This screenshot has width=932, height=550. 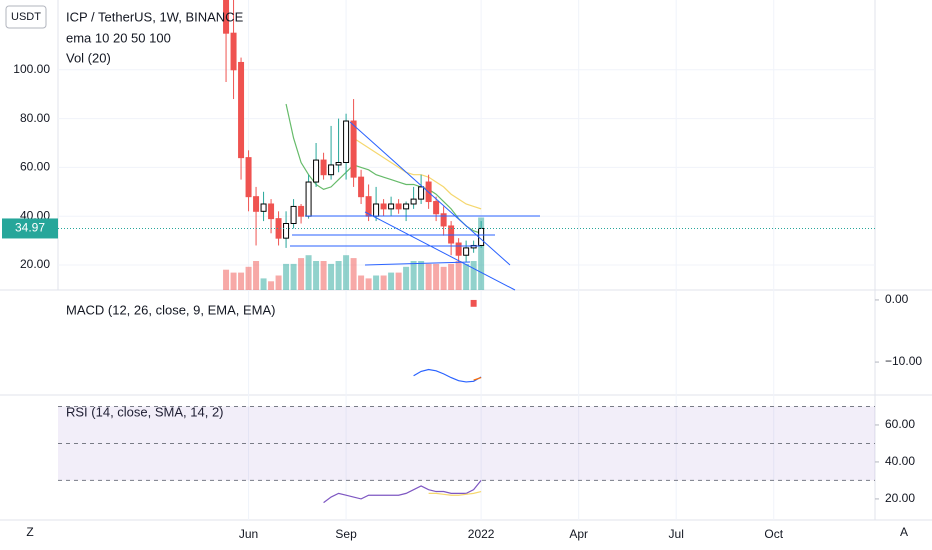 I want to click on trendlines, so click(x=415, y=206).